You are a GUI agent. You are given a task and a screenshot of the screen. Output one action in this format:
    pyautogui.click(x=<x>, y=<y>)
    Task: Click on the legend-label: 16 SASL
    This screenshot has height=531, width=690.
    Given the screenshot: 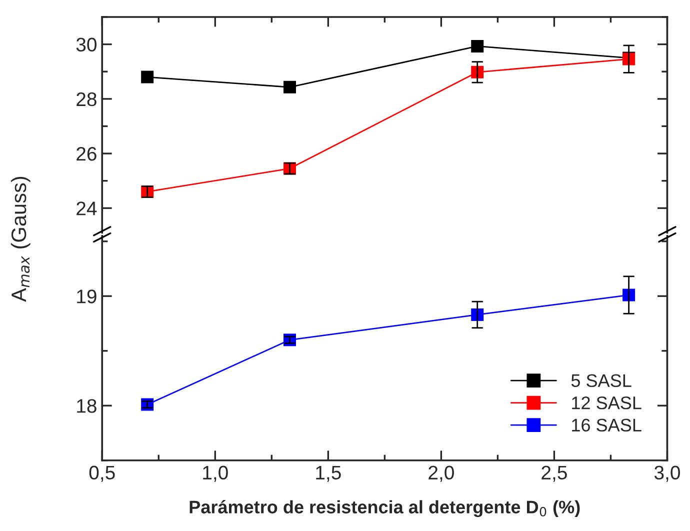 What is the action you would take?
    pyautogui.click(x=607, y=425)
    